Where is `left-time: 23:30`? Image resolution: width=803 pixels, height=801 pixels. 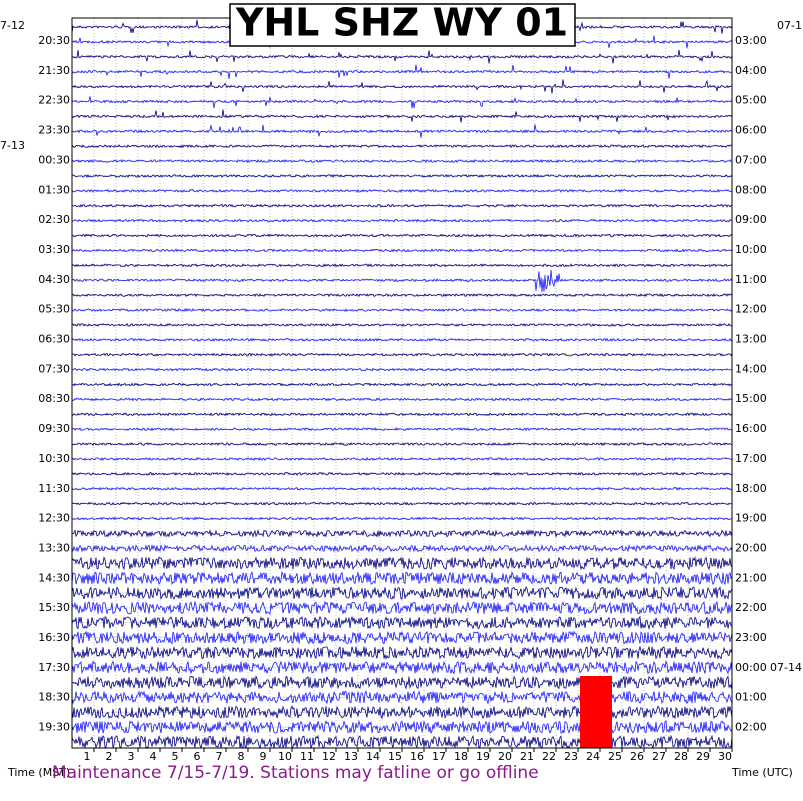 left-time: 23:30 is located at coordinates (54, 130).